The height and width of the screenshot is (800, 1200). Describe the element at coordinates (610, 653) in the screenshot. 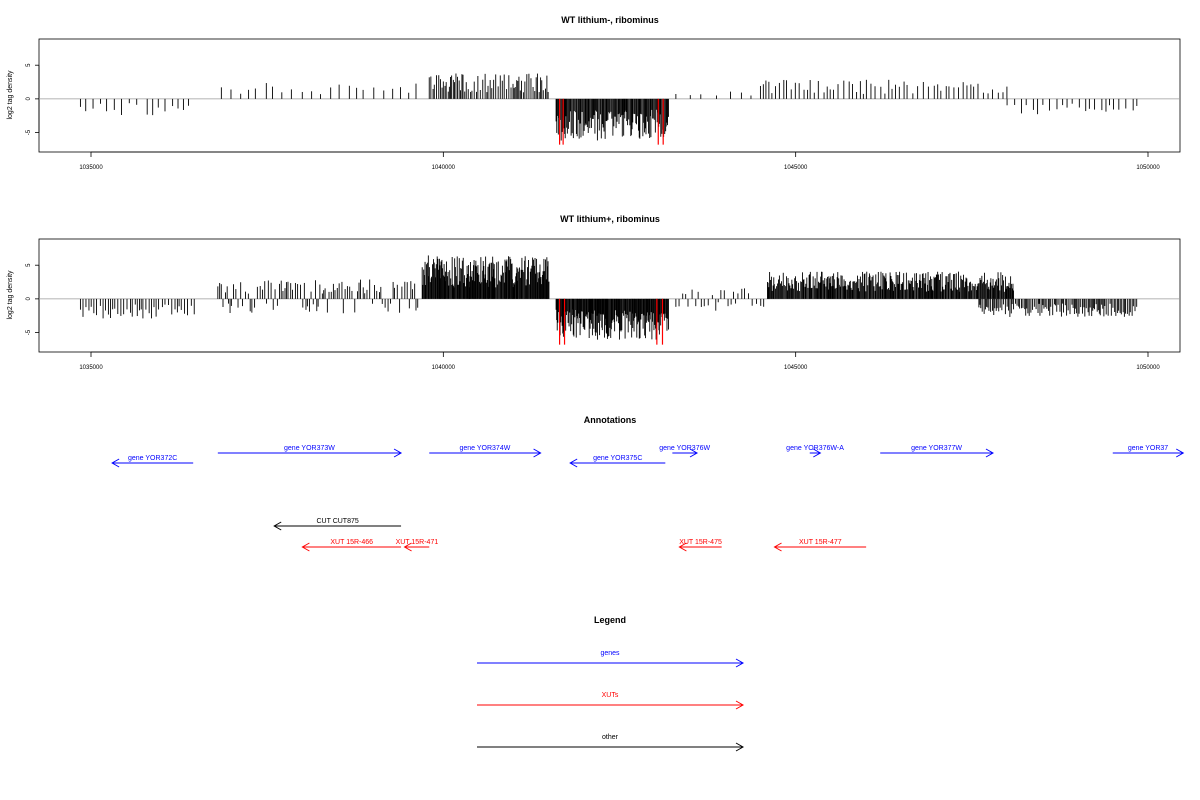

I see `legend-label: genes` at that location.